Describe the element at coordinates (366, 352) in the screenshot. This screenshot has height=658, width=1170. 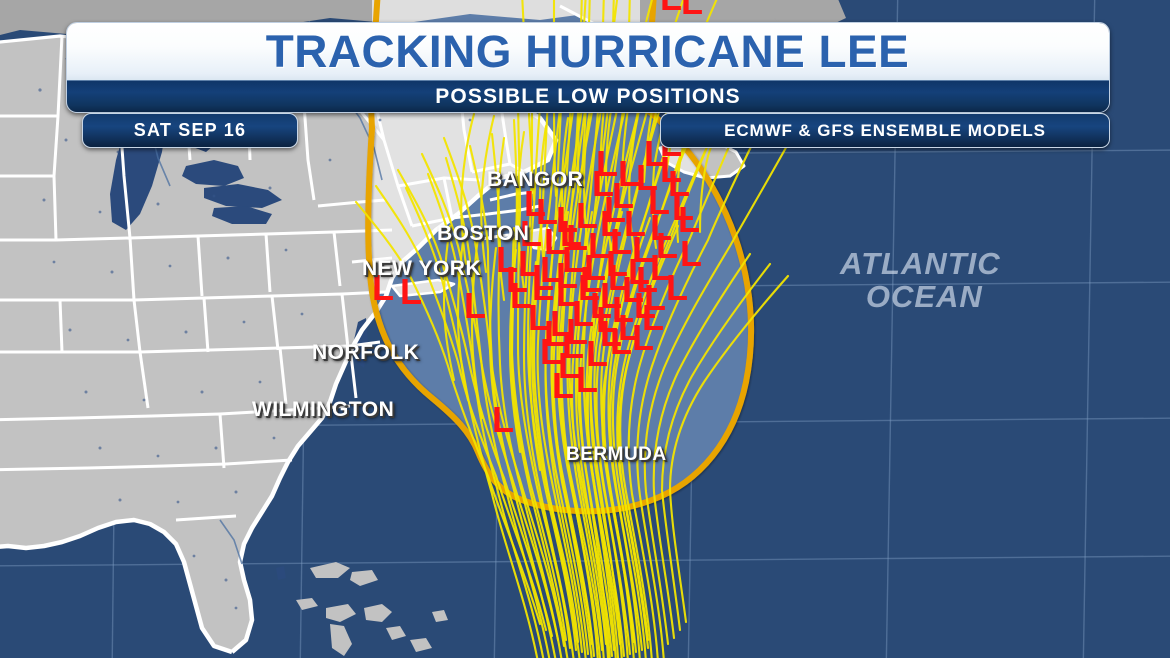
I see `city-label-norfolk: NORFOLK` at that location.